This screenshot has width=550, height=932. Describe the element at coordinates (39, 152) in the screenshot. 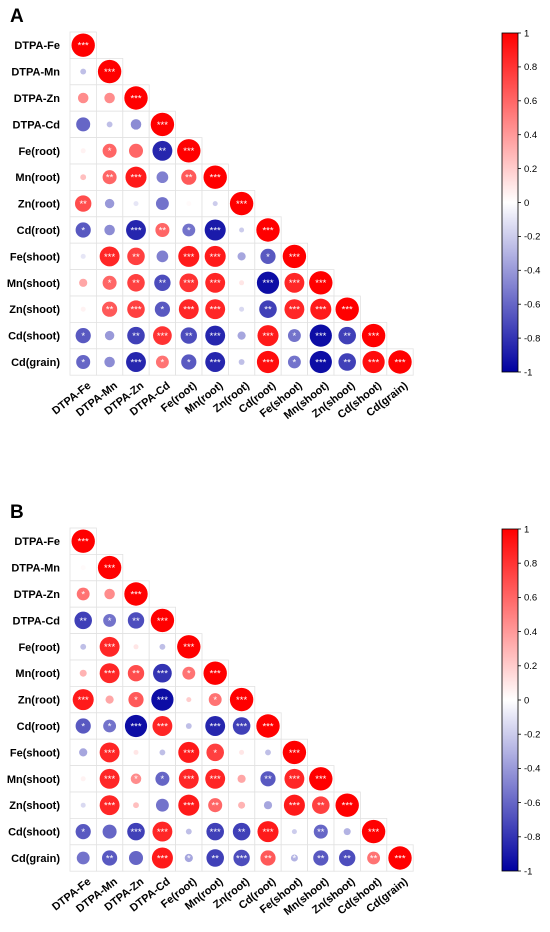

I see `row-label: Fe(root)` at that location.